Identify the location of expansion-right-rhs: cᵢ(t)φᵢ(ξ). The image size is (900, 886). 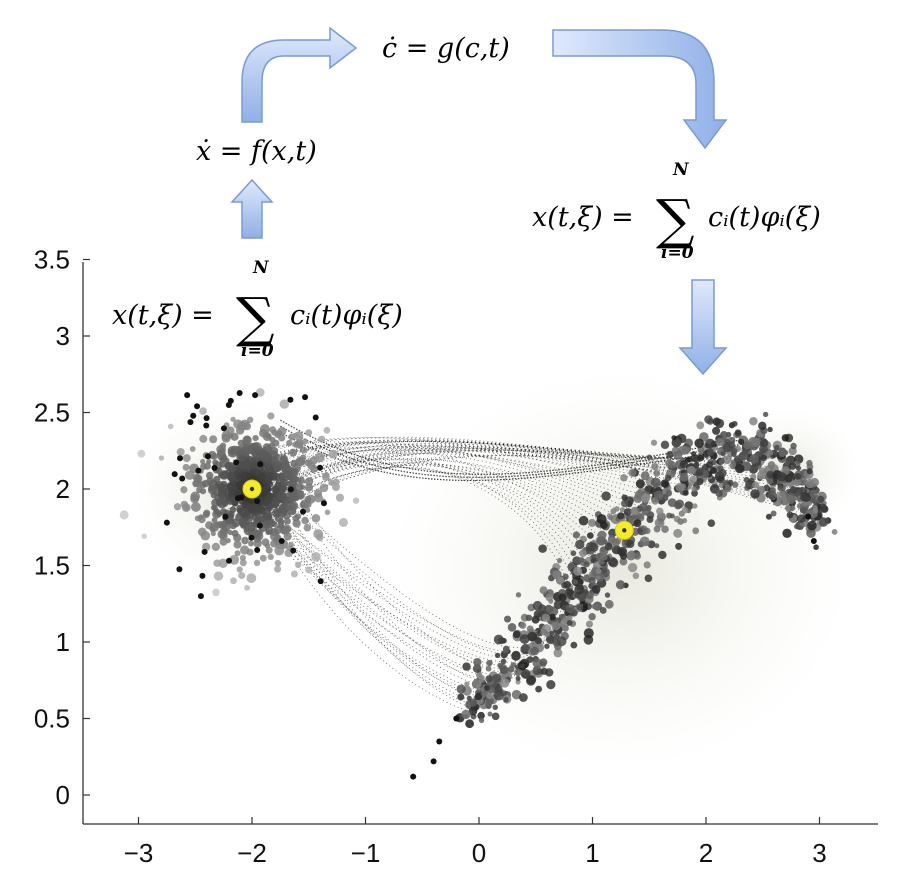
(764, 217).